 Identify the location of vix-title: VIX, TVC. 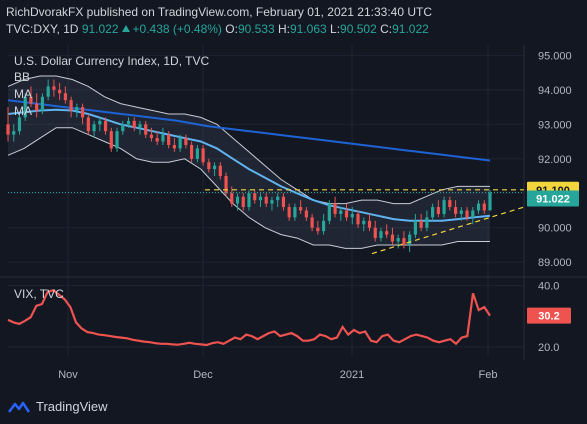
(39, 294).